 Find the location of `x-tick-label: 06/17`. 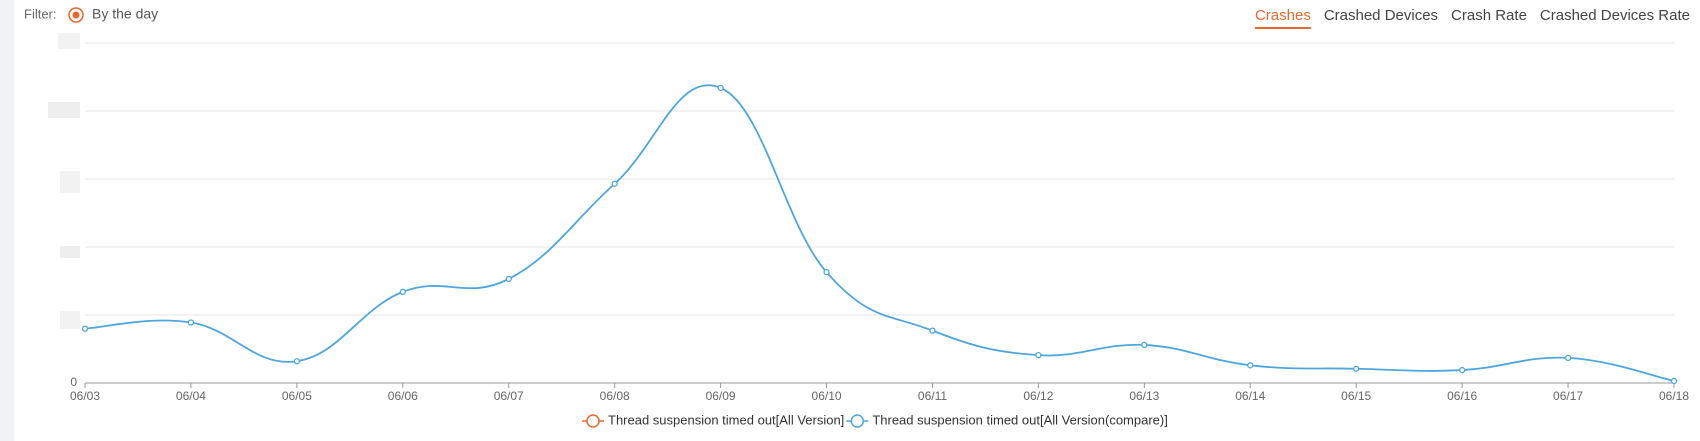

x-tick-label: 06/17 is located at coordinates (1568, 396).